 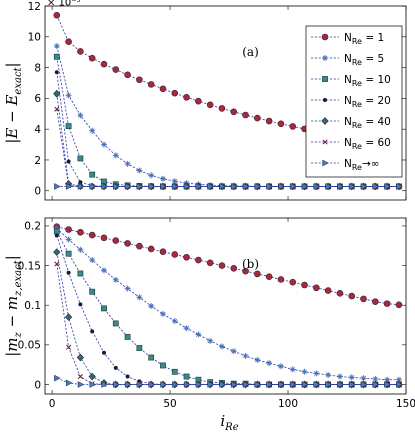 What do you see at coordinates (13, 306) in the screenshot?
I see `y-axis-title: |mz − mz,exact|` at bounding box center [13, 306].